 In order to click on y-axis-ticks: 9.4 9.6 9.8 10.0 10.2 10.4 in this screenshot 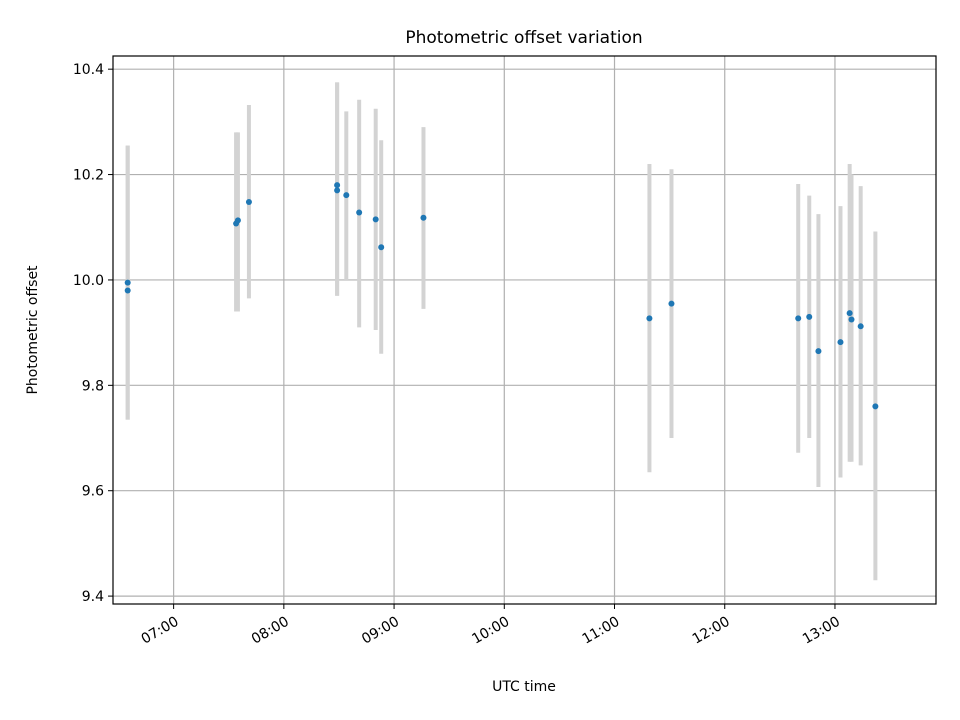, I will do `click(93, 333)`.